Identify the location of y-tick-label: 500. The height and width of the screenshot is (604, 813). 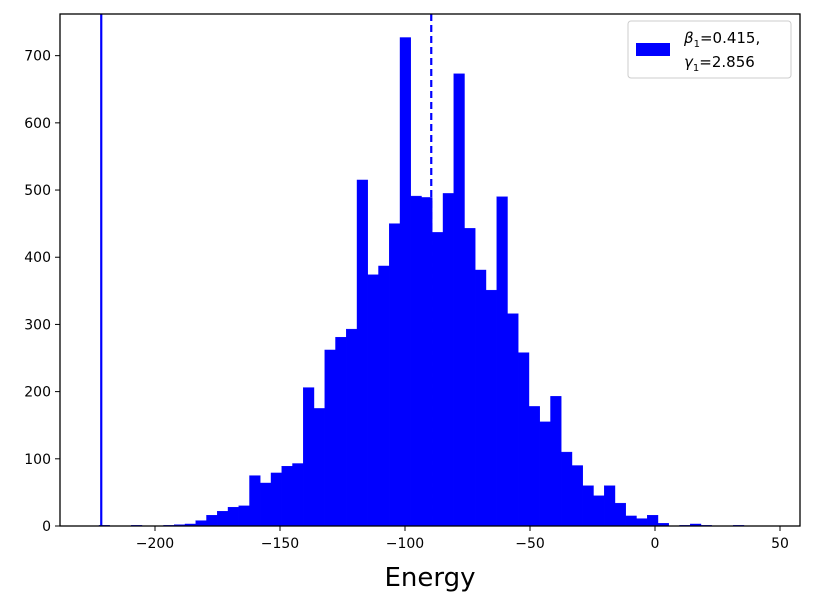
(37, 191).